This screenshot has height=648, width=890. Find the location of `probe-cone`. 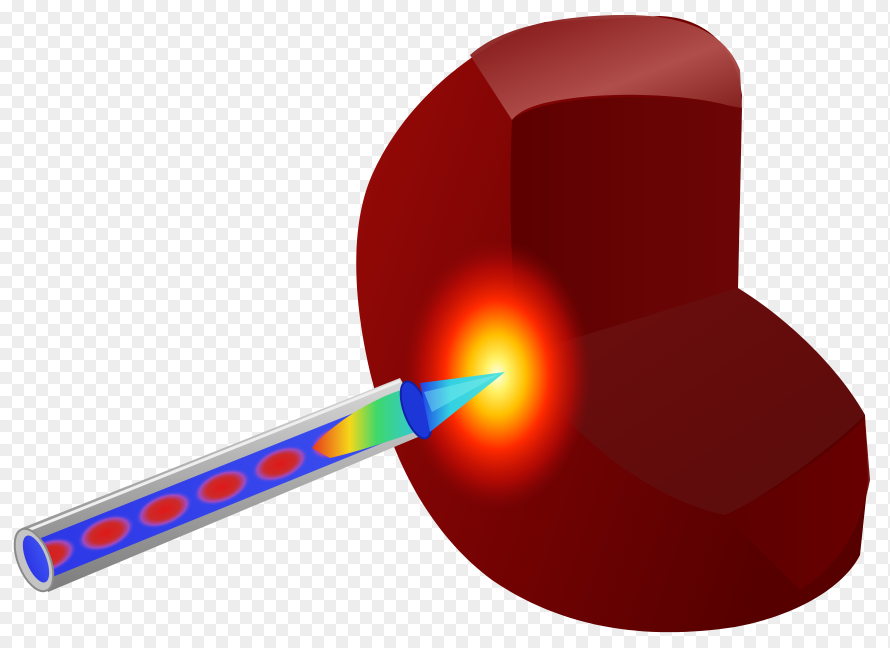

probe-cone is located at coordinates (462, 402).